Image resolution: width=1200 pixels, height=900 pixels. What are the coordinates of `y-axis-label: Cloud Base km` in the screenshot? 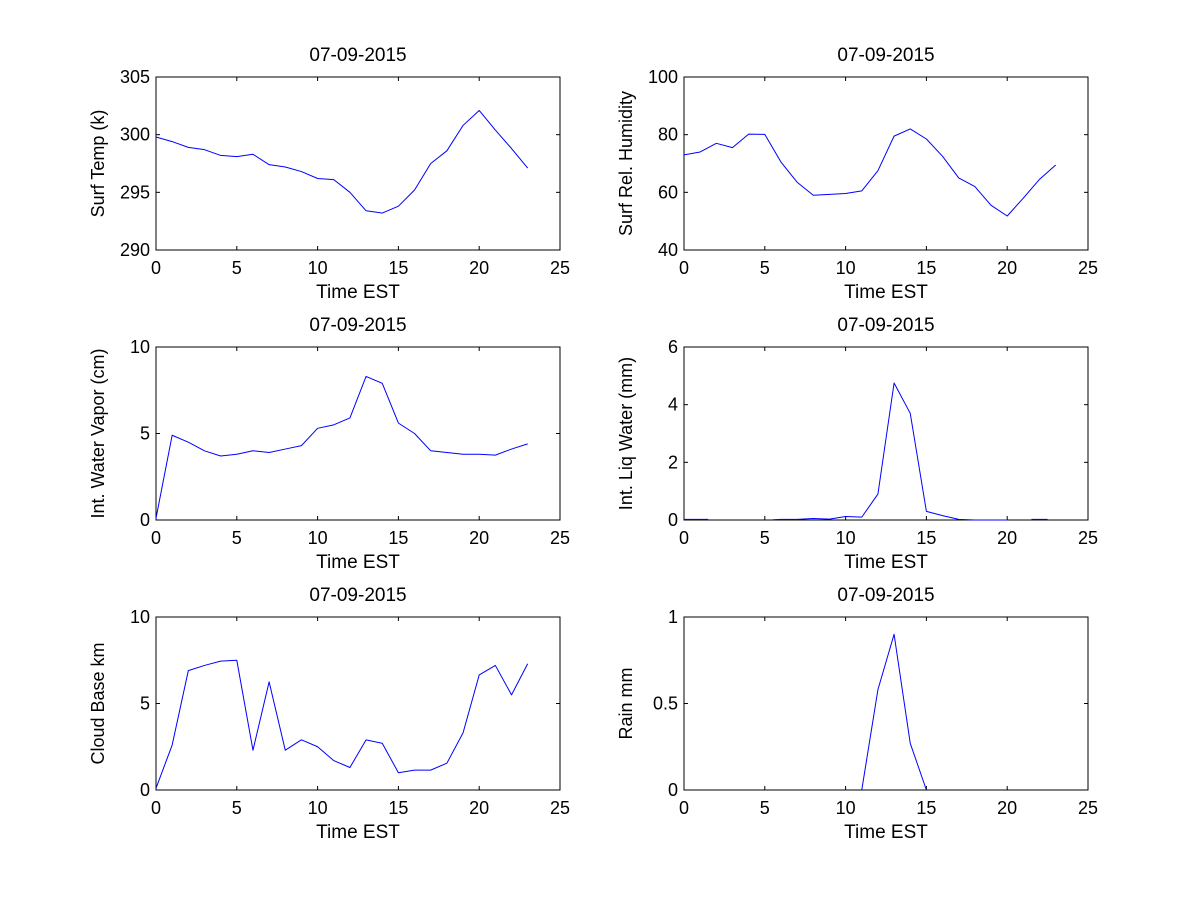 It's located at (98, 703).